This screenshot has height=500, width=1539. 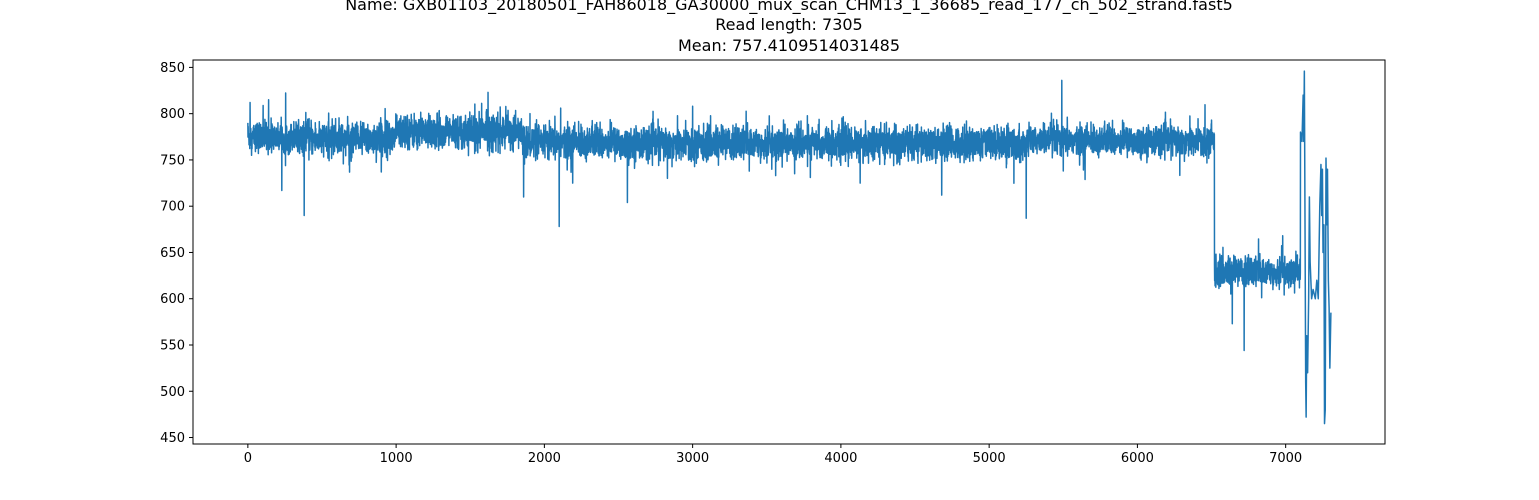 I want to click on y-tick-label: 600, so click(x=172, y=299).